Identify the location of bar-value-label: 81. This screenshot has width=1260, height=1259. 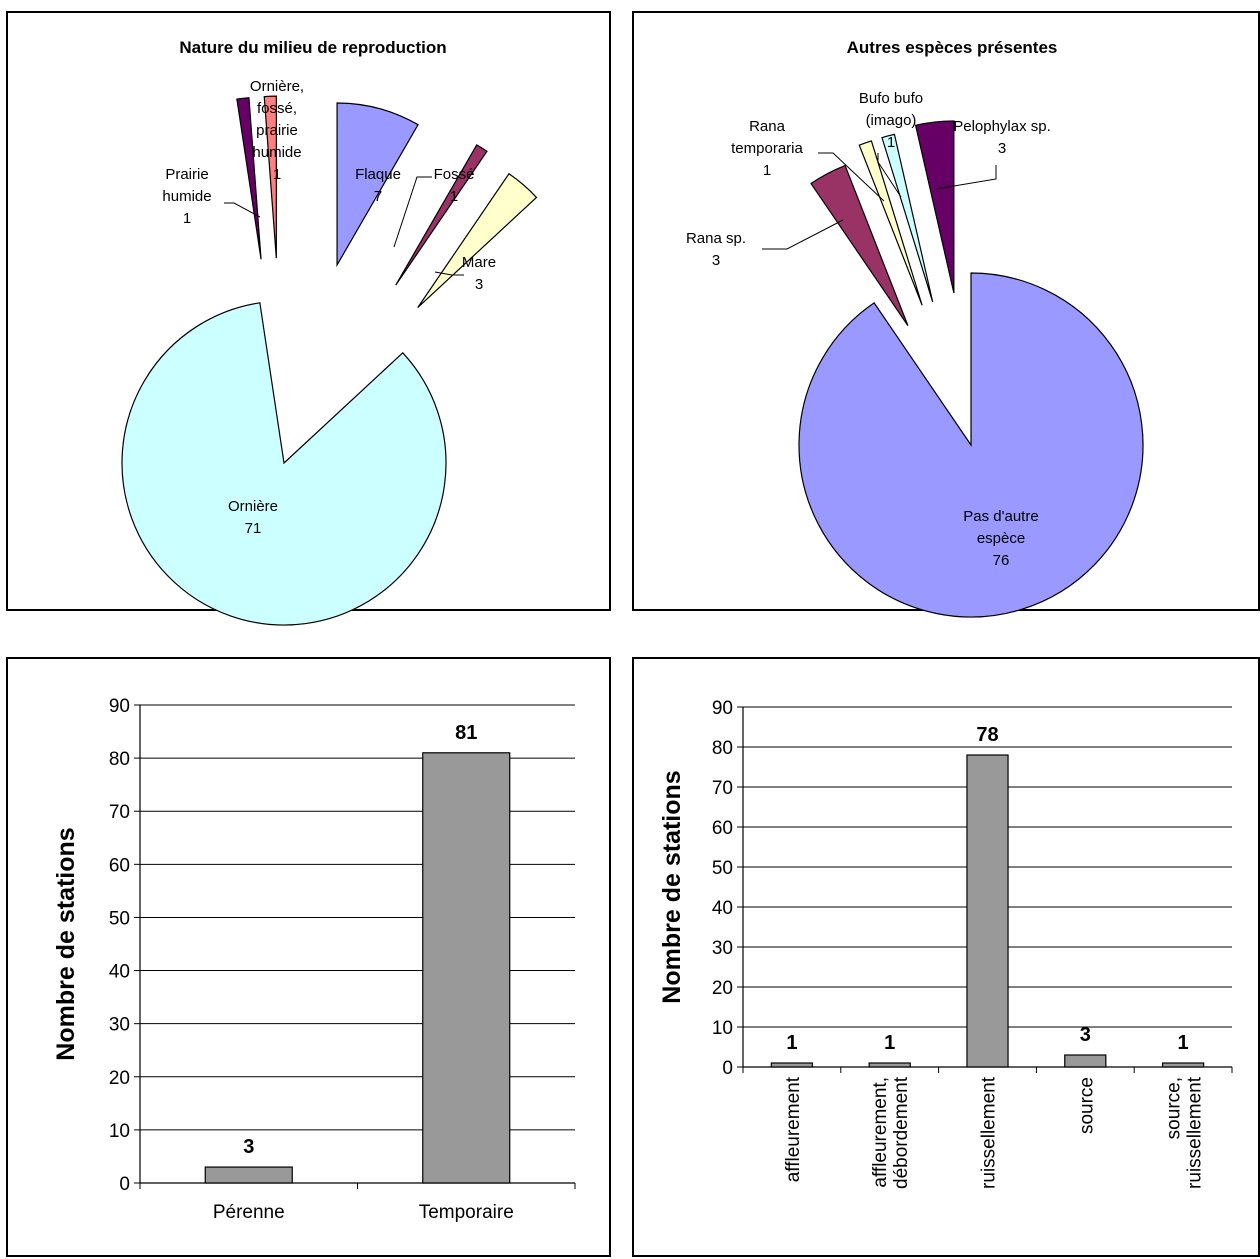
(466, 733).